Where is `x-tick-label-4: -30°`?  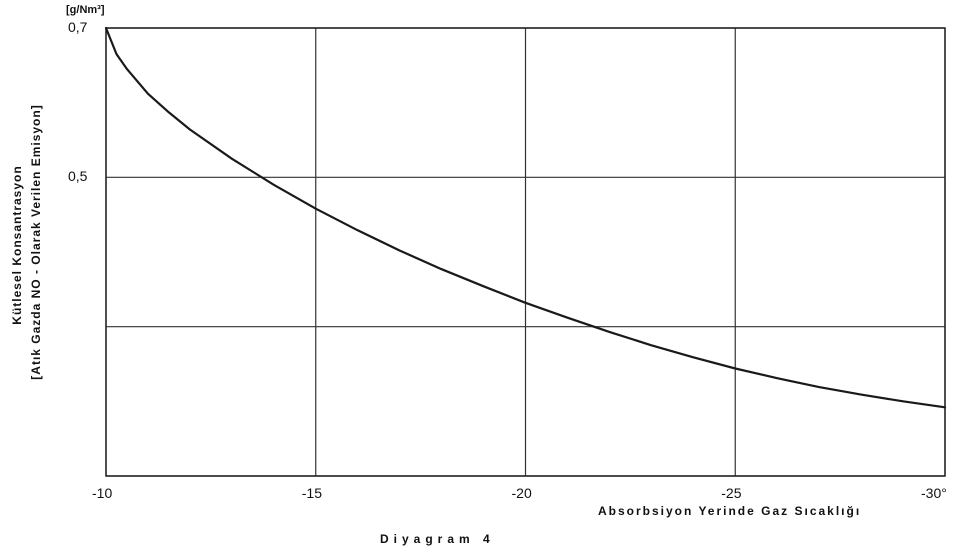
x-tick-label-4: -30° is located at coordinates (934, 493).